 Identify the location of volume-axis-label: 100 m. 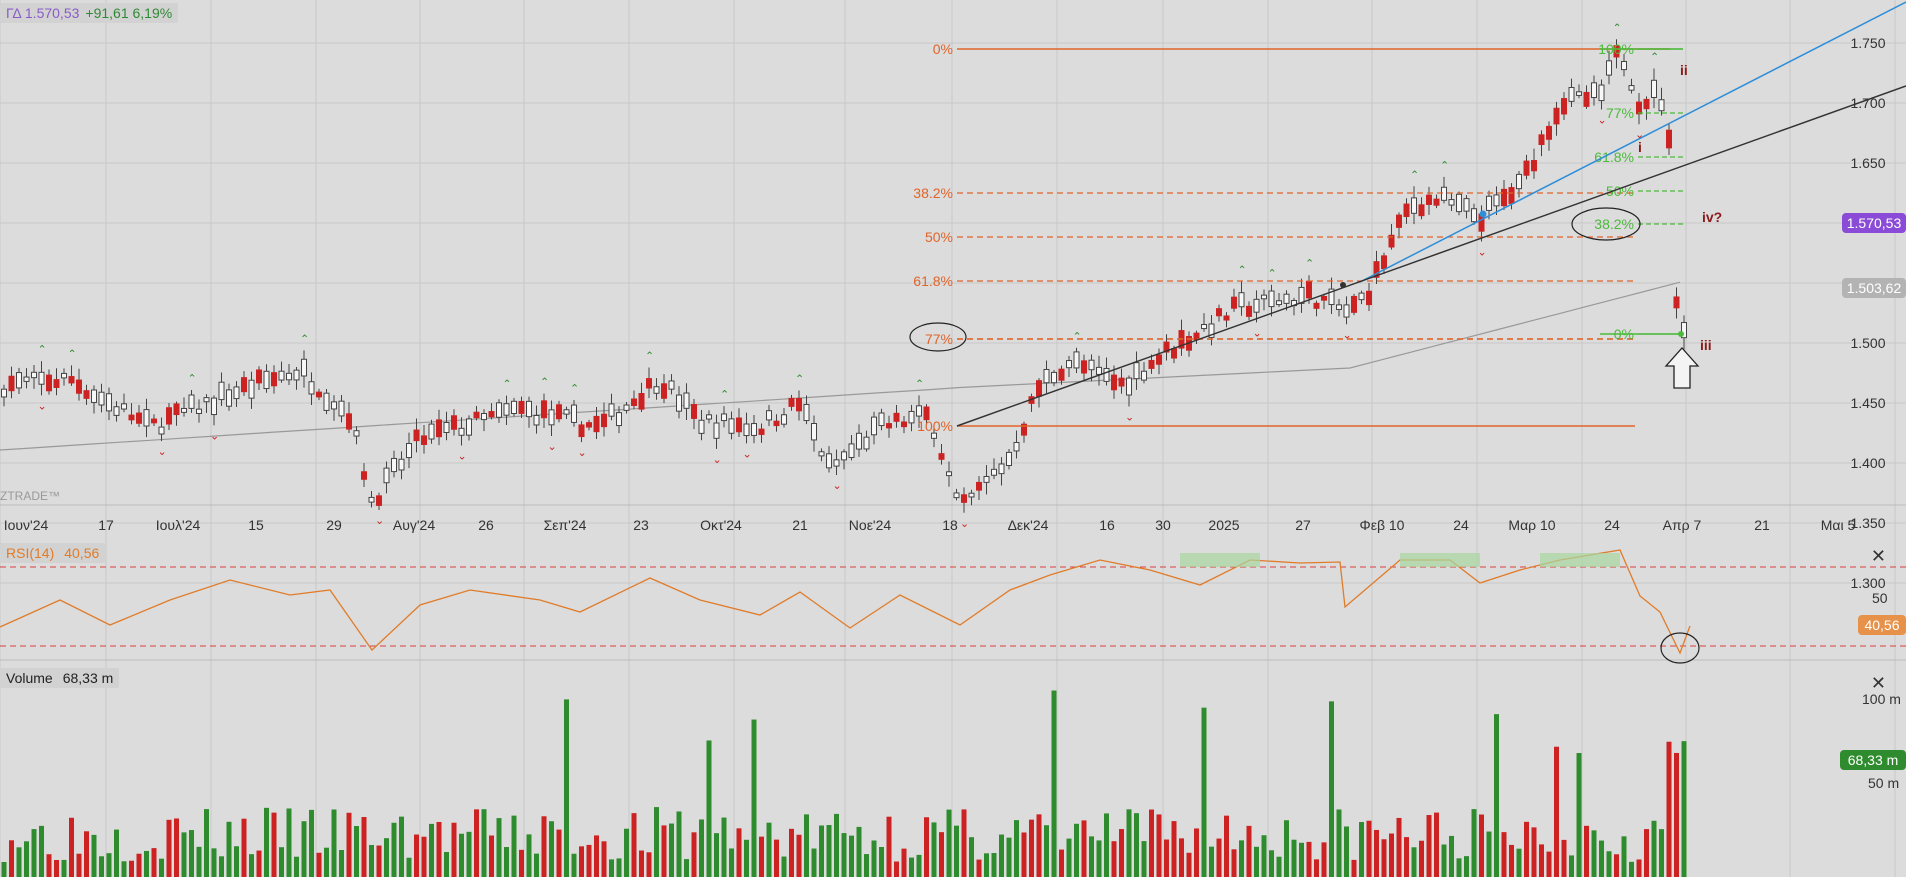
(1881, 699).